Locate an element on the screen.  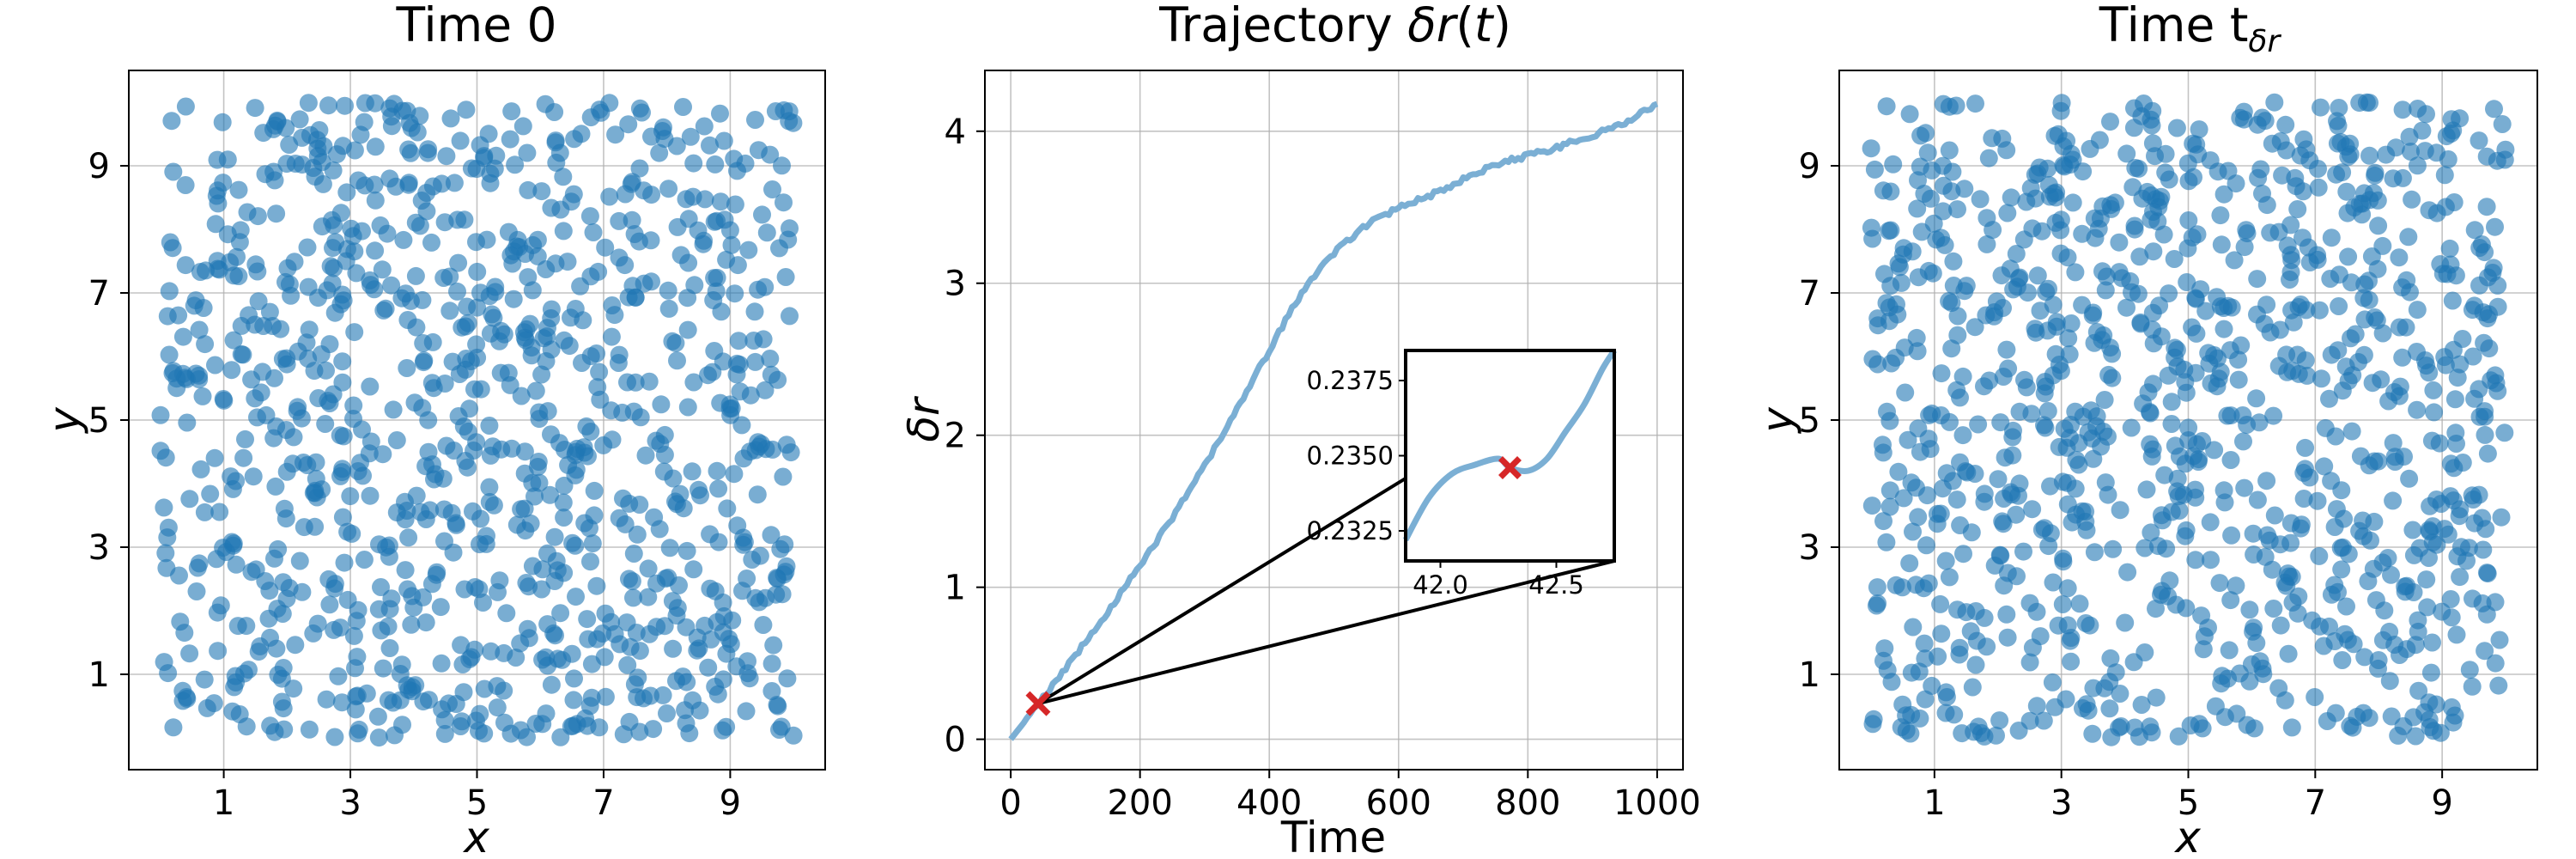
inset-x-tick-label: 42.0 is located at coordinates (1440, 585).